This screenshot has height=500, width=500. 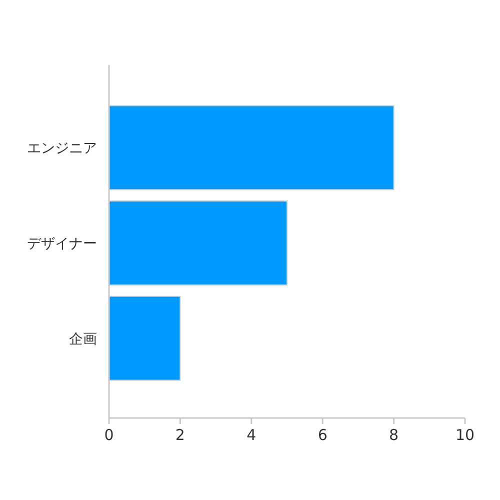 I want to click on y-tick-label: 企画, so click(x=83, y=339).